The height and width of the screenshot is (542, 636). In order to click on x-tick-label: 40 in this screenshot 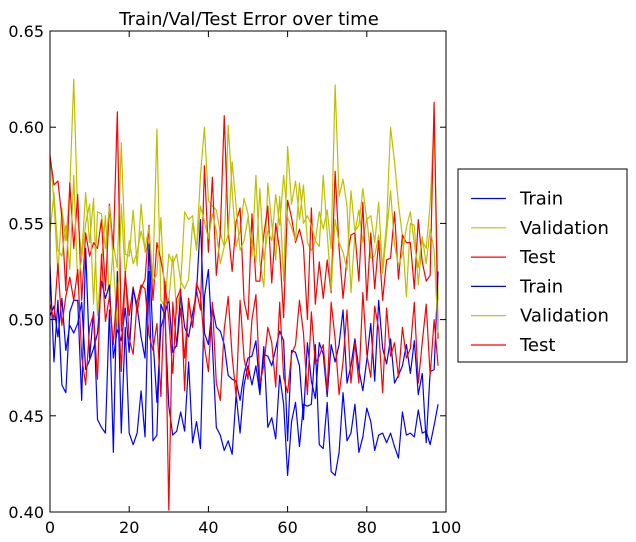, I will do `click(208, 527)`.